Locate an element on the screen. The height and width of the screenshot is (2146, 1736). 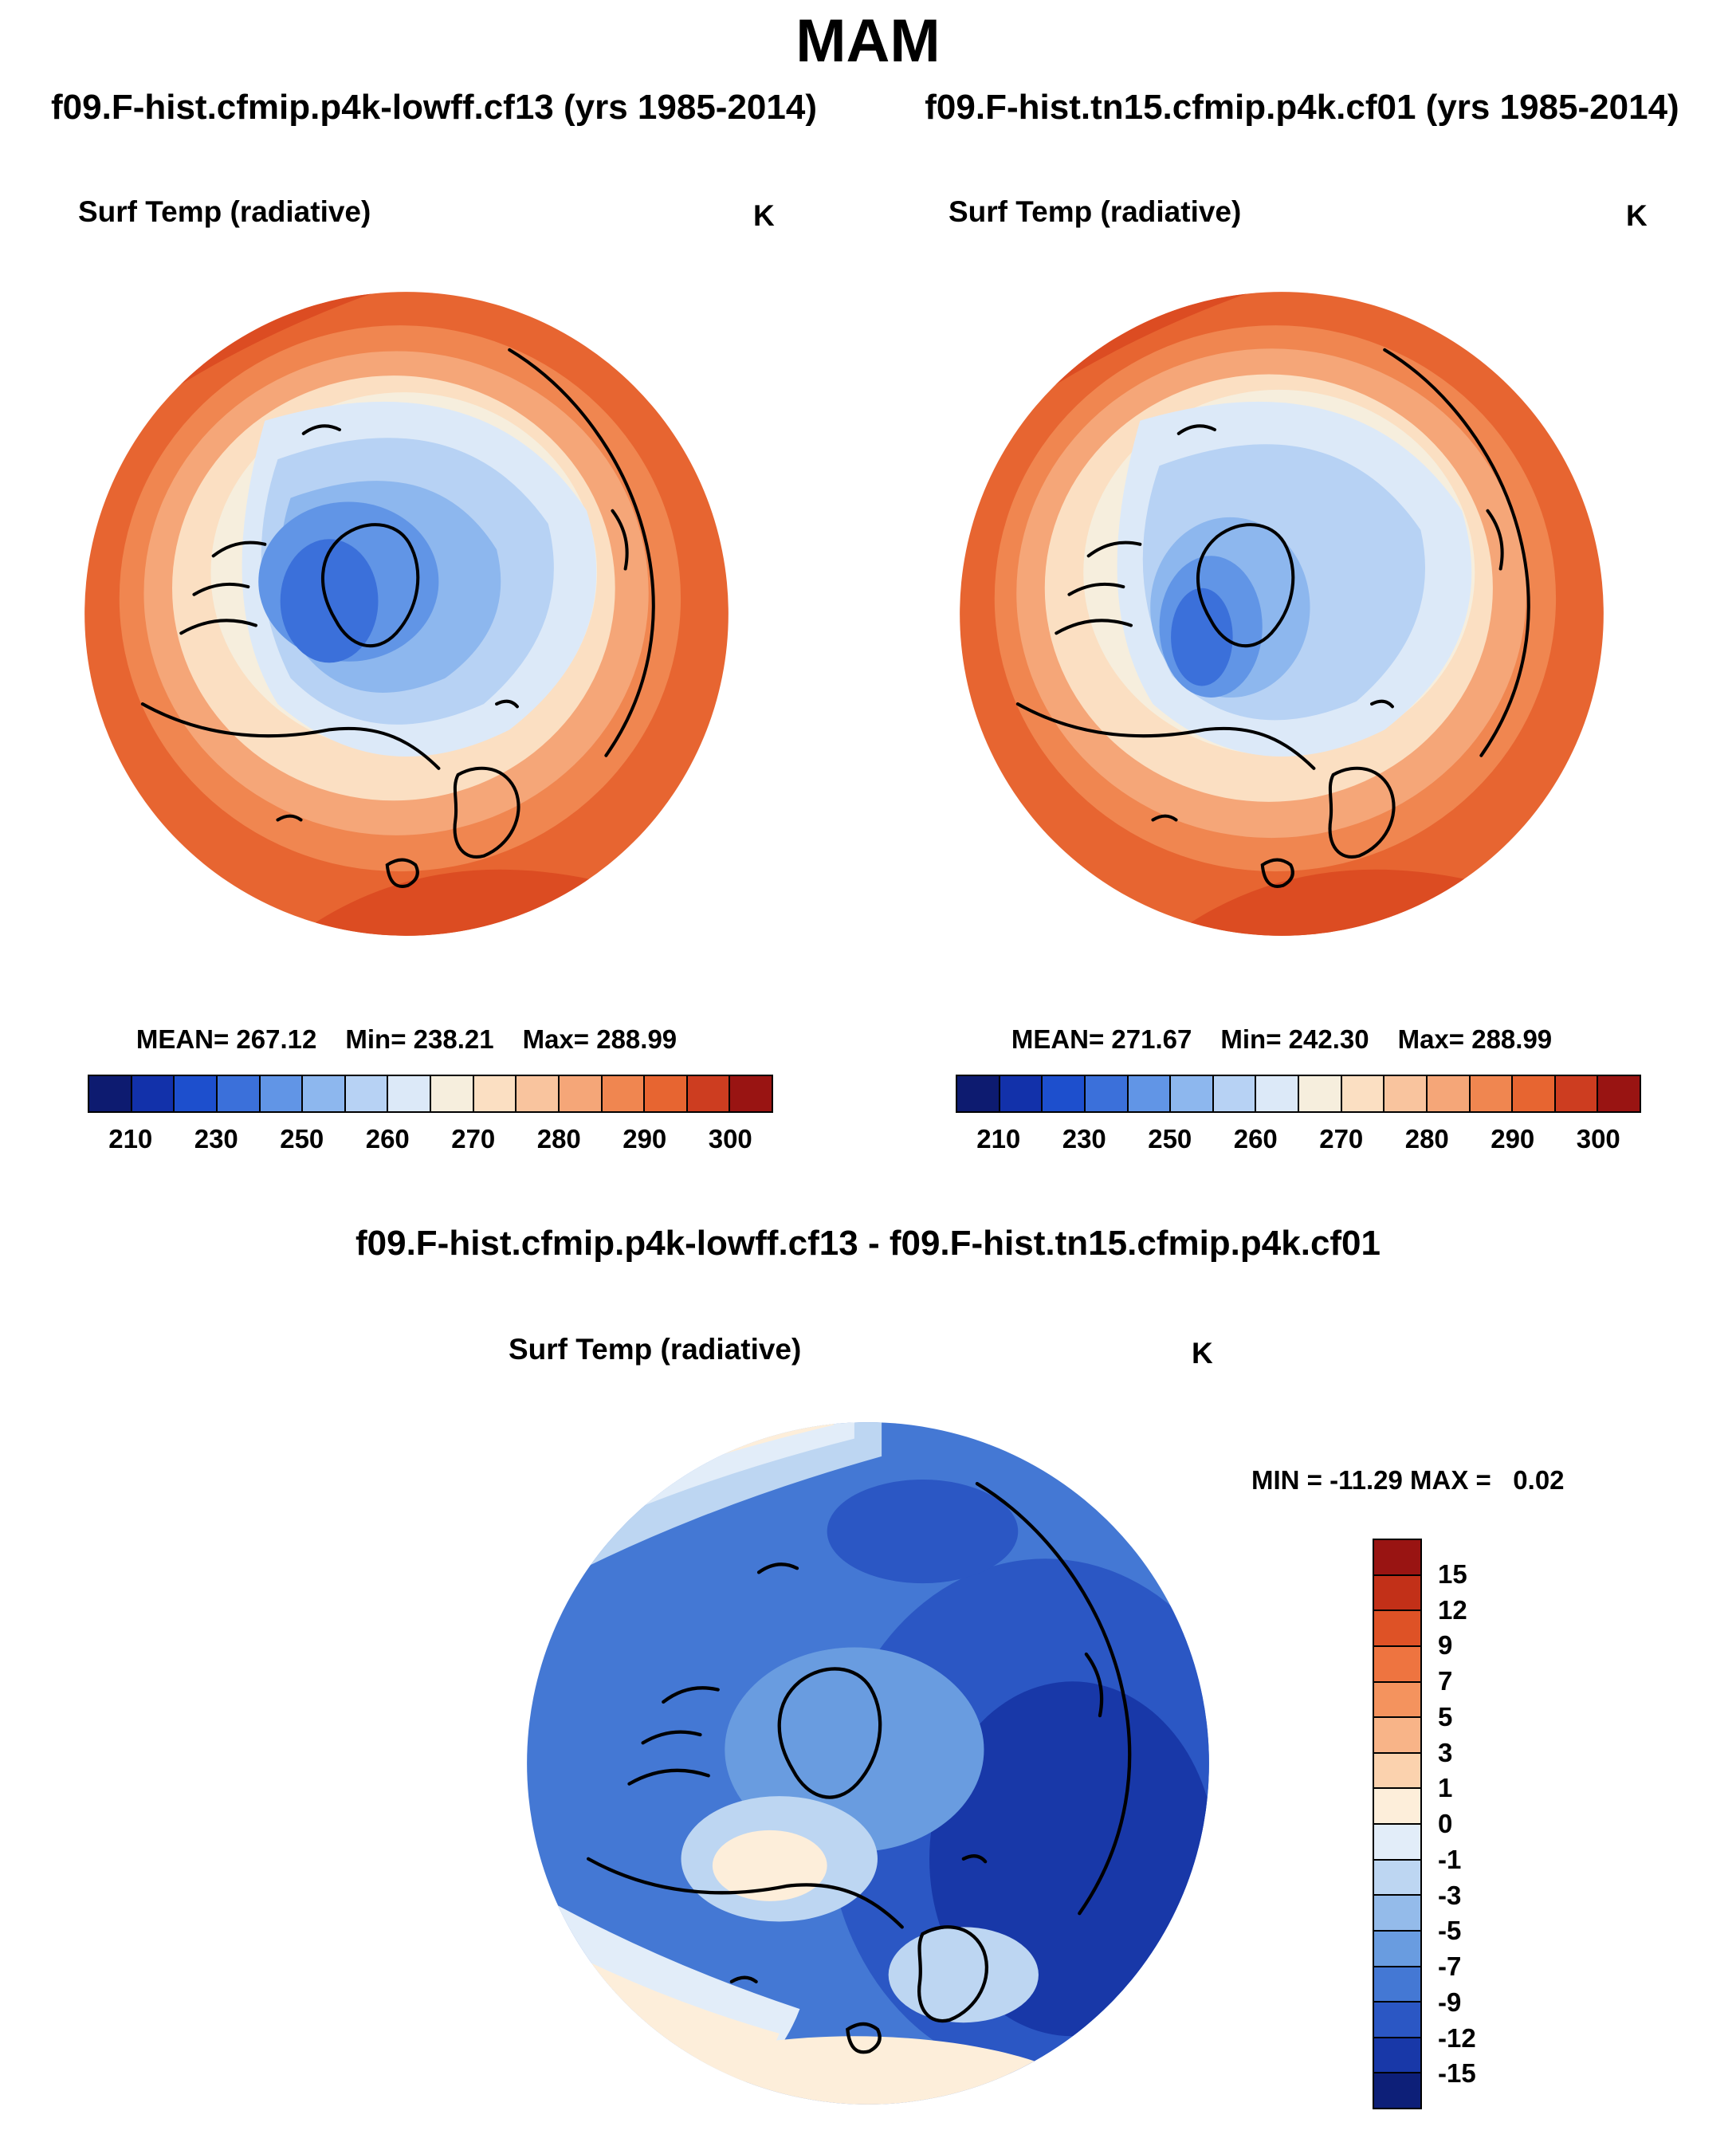
colorbar-tick: -3 is located at coordinates (1450, 1895).